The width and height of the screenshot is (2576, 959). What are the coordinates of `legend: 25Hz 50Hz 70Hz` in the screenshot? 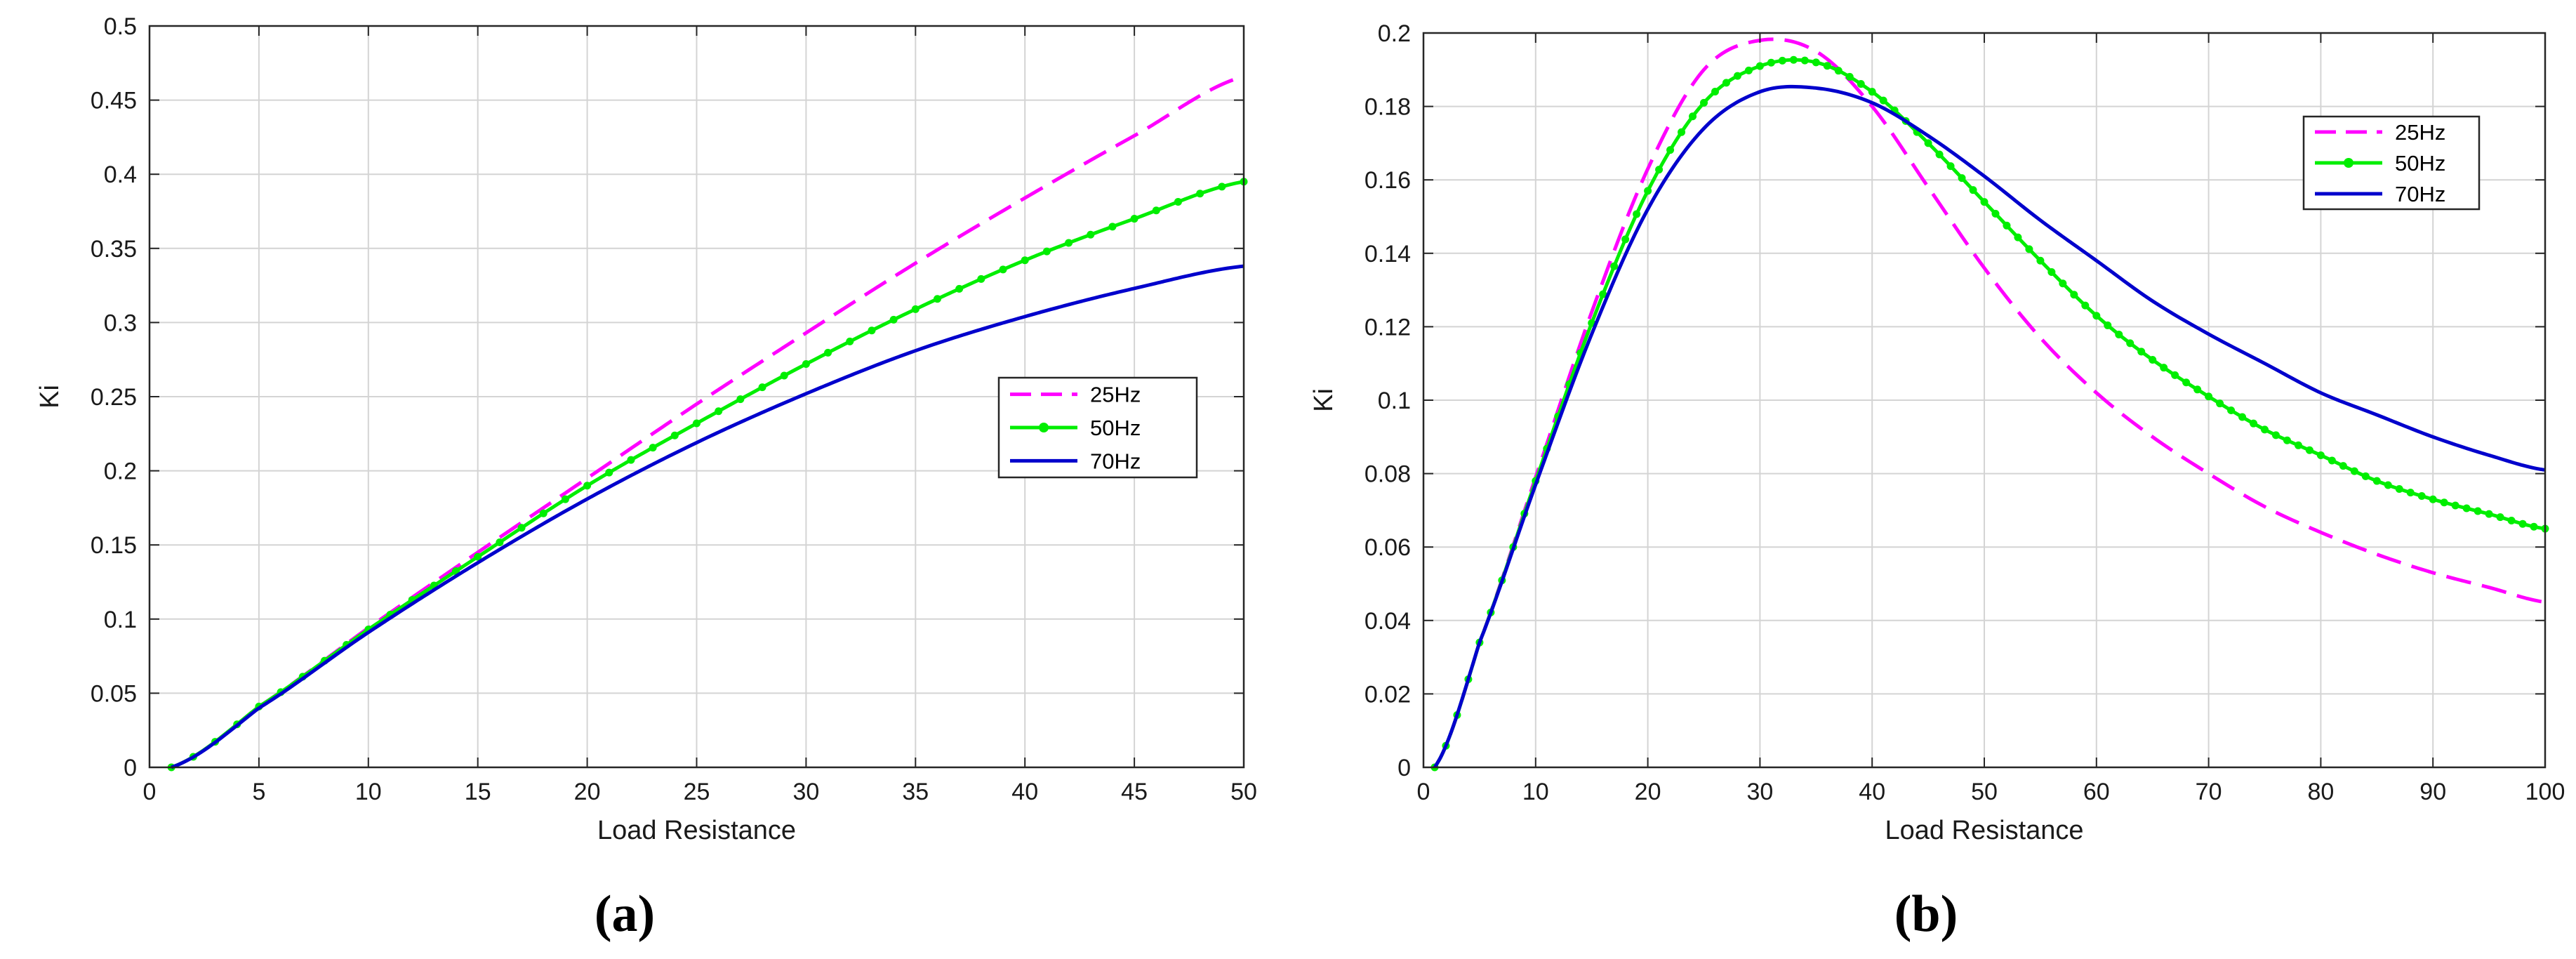 It's located at (1098, 427).